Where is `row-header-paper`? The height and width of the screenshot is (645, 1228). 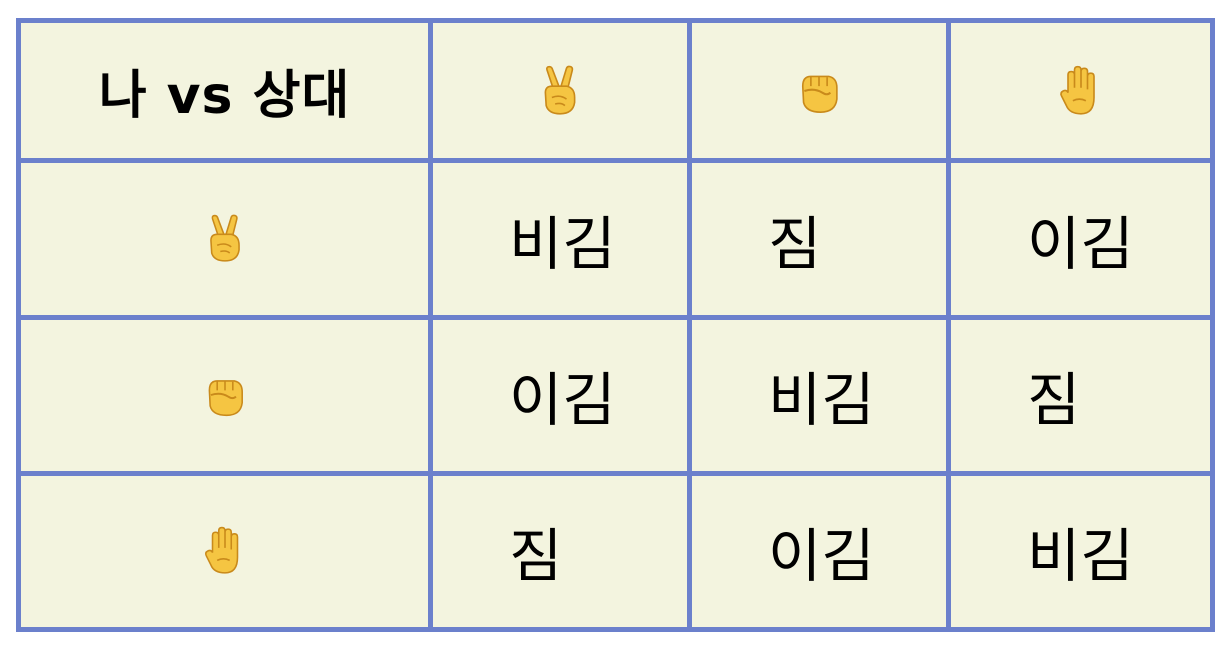 row-header-paper is located at coordinates (224, 551).